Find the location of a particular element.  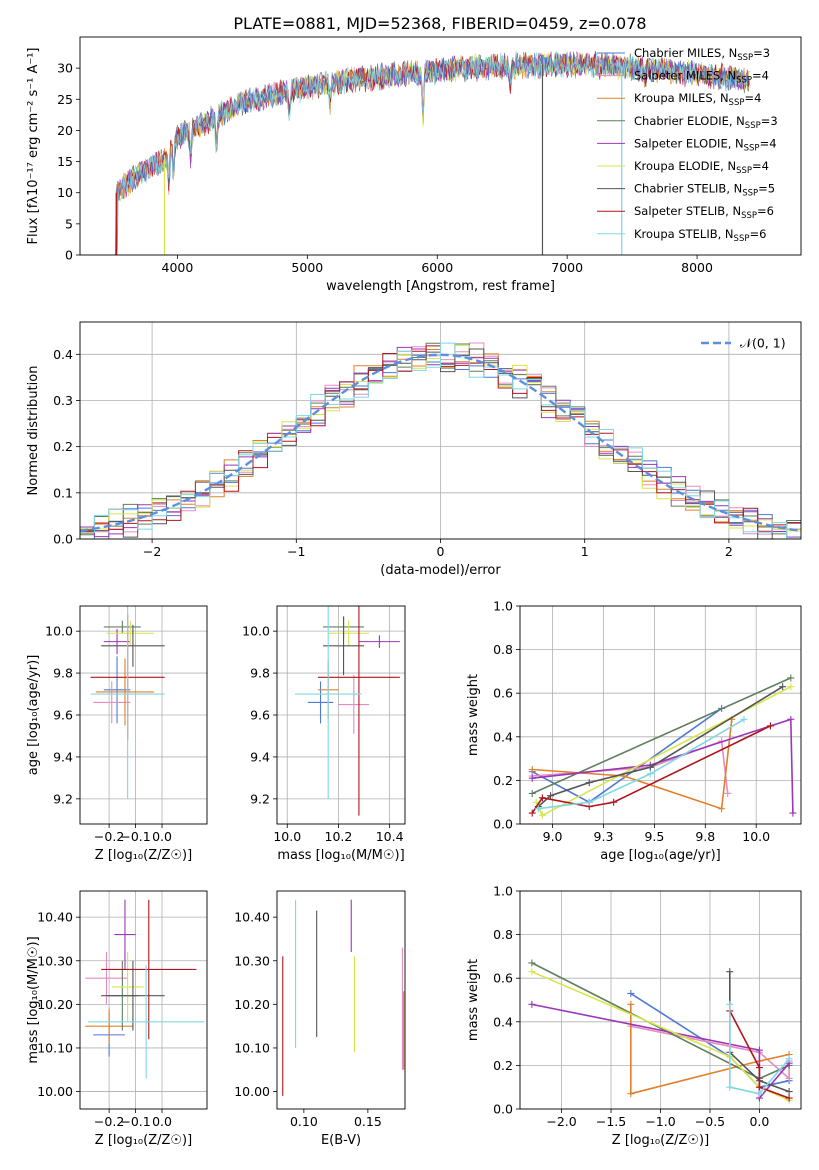

legend-entry: Salpeter MILES, NSSP=4 is located at coordinates (683, 77).